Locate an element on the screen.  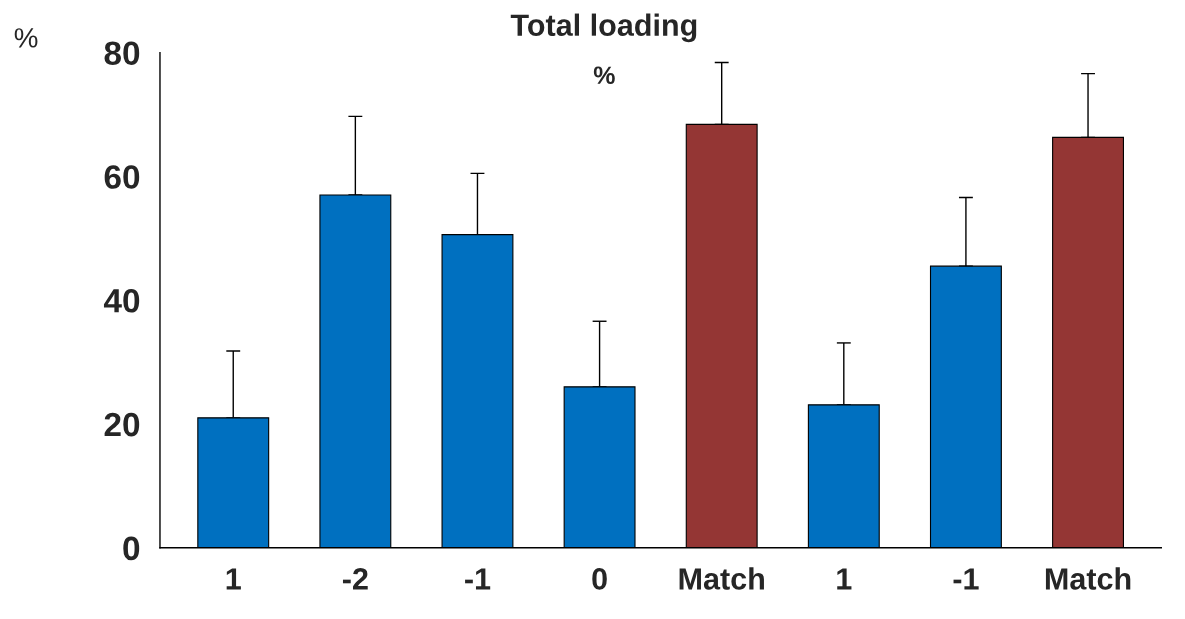
y-tick-label: 60 is located at coordinates (122, 177).